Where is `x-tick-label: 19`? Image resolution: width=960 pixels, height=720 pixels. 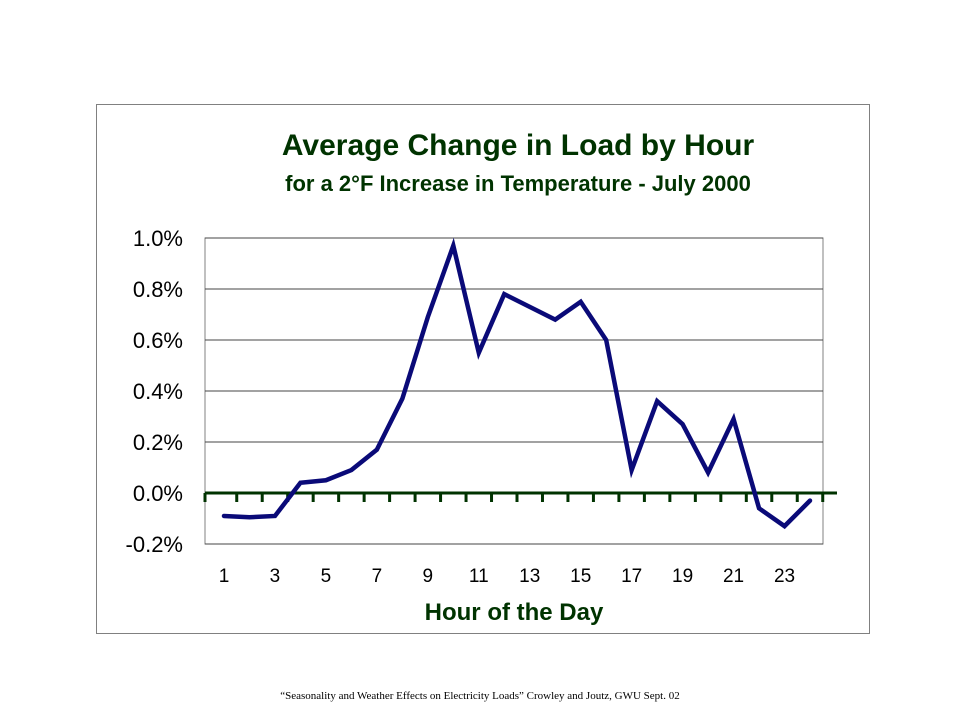
x-tick-label: 19 is located at coordinates (682, 576).